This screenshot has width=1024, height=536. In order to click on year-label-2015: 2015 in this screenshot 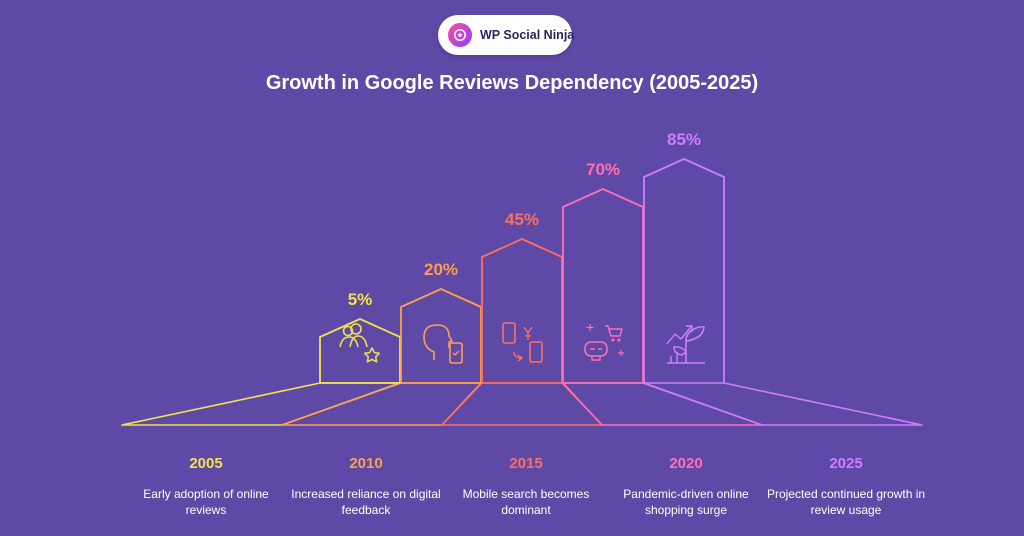, I will do `click(526, 463)`.